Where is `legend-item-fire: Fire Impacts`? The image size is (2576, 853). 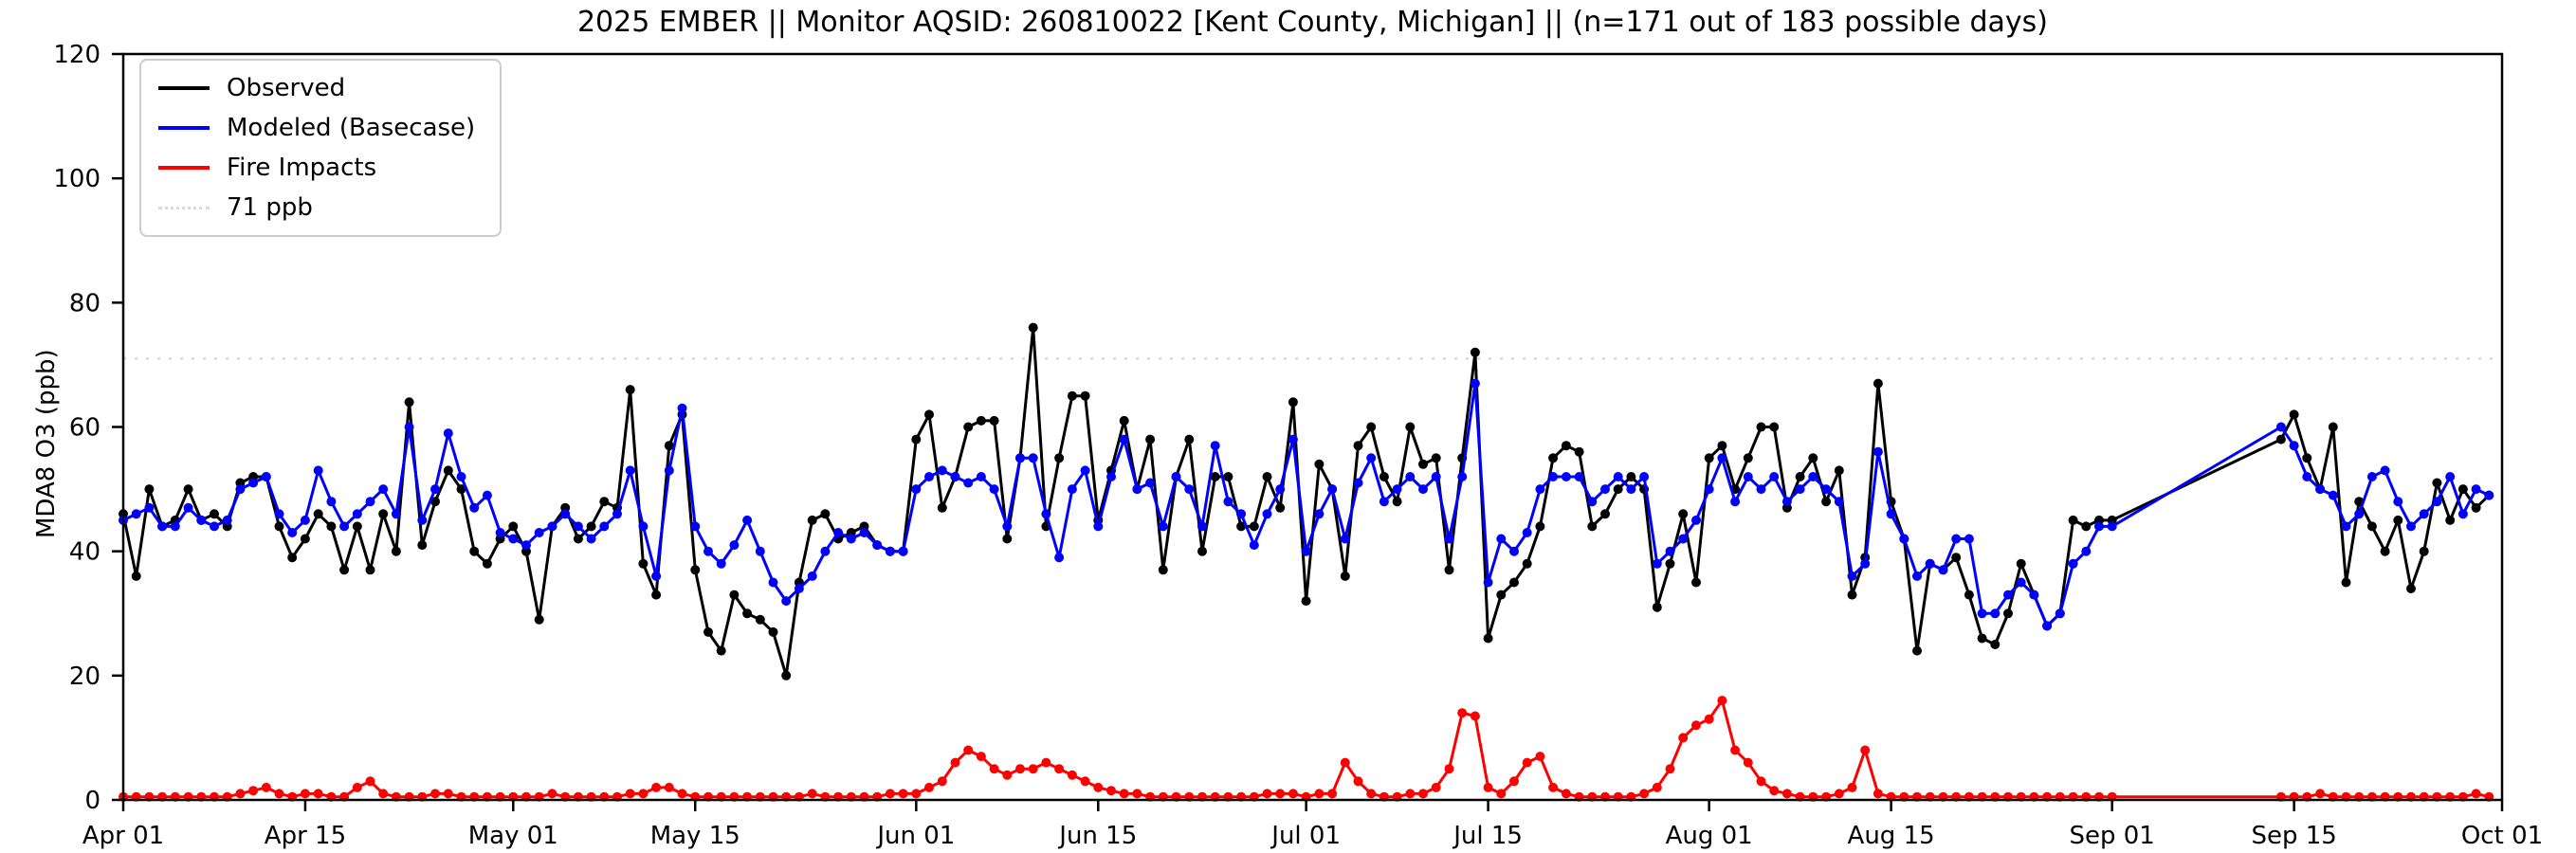
legend-item-fire: Fire Impacts is located at coordinates (316, 168).